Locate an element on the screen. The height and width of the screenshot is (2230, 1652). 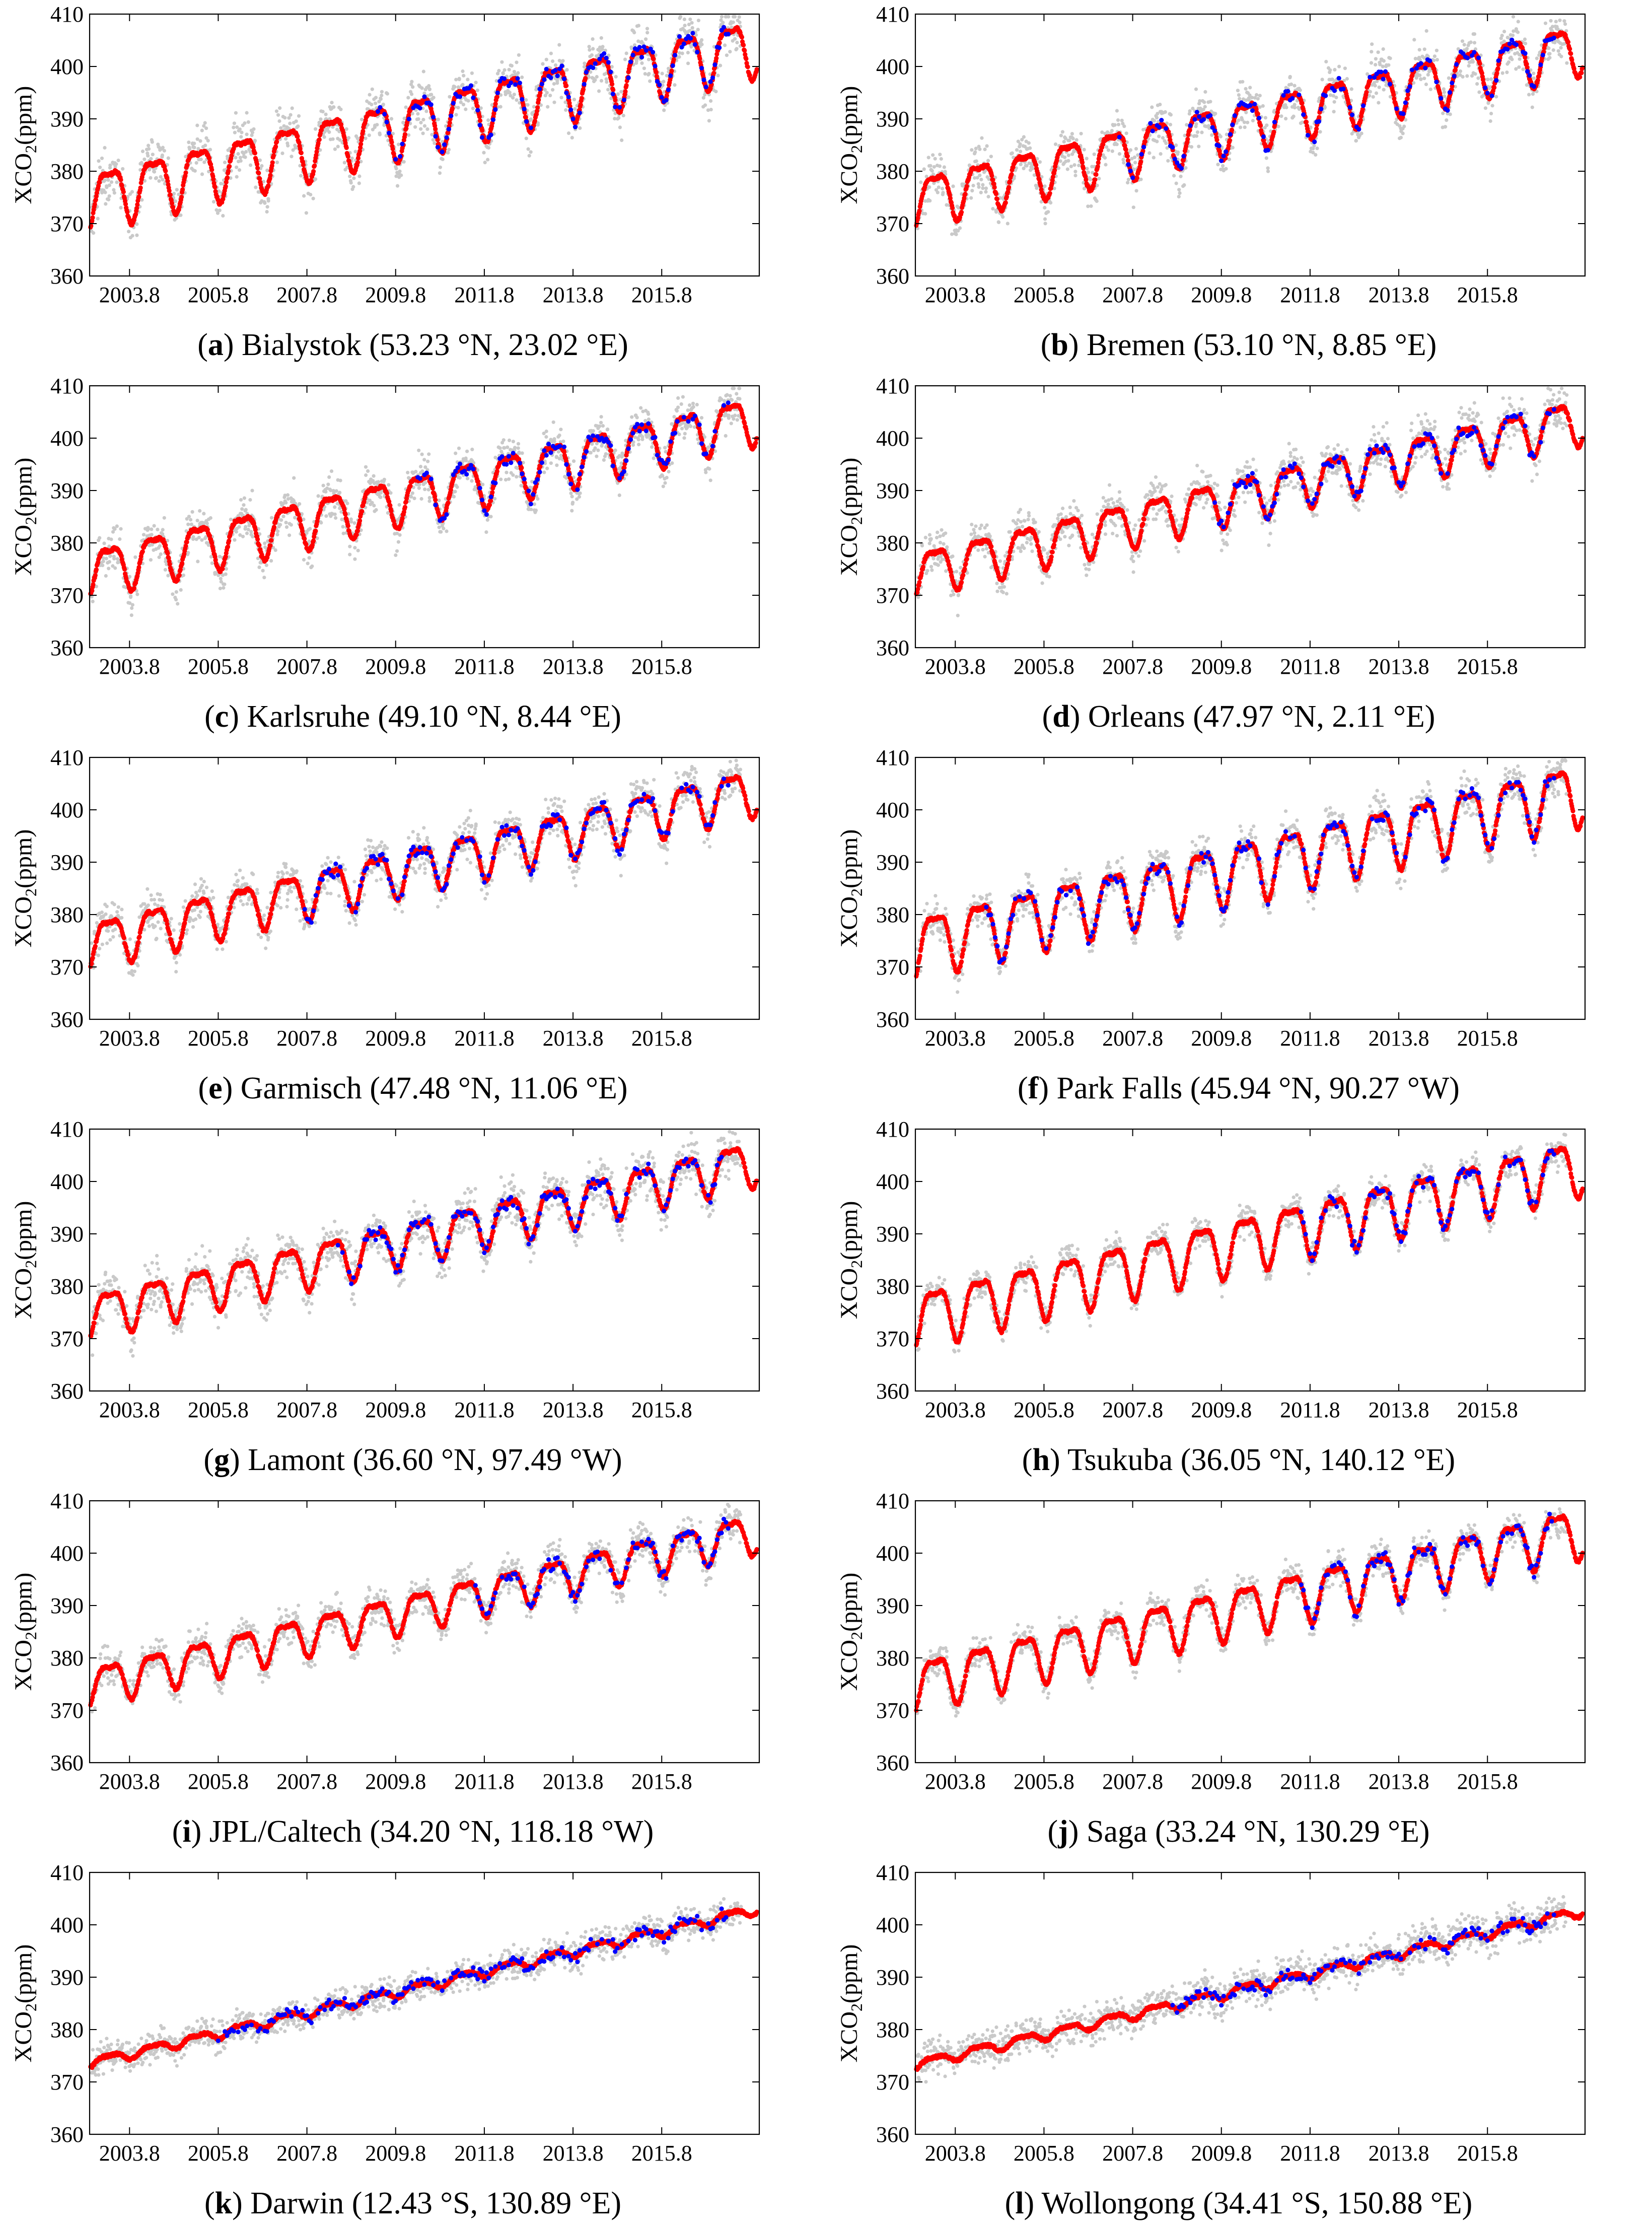
y-tick-label: 400 is located at coordinates (67, 66).